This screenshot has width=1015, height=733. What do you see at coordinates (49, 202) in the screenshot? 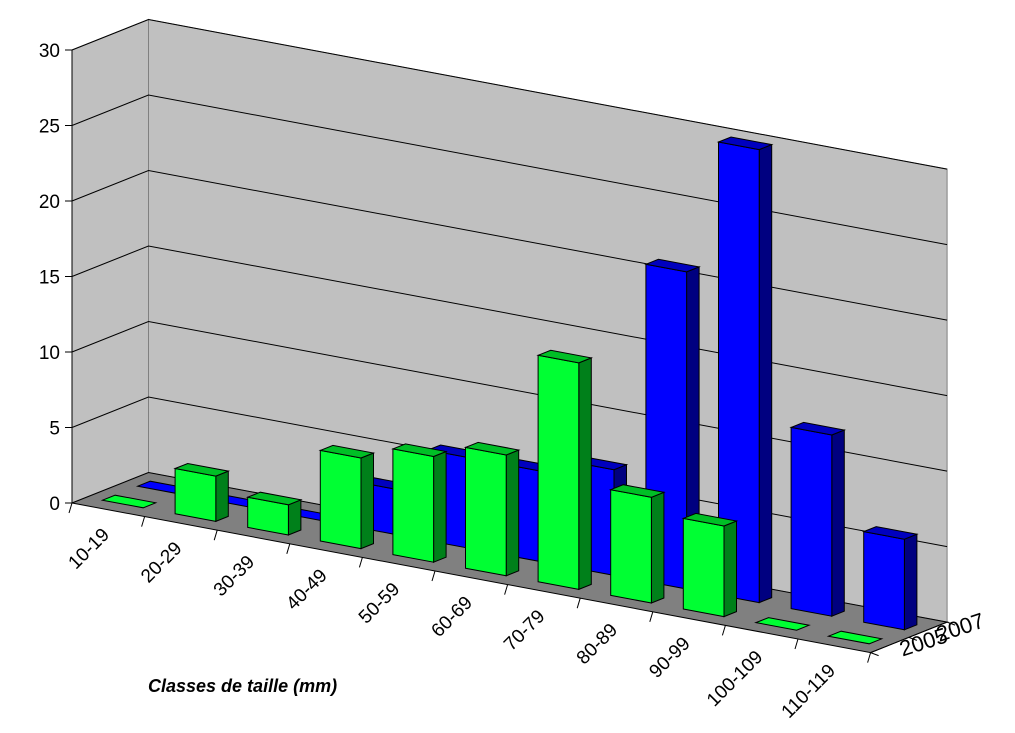
I see `y-tick-label: 20` at bounding box center [49, 202].